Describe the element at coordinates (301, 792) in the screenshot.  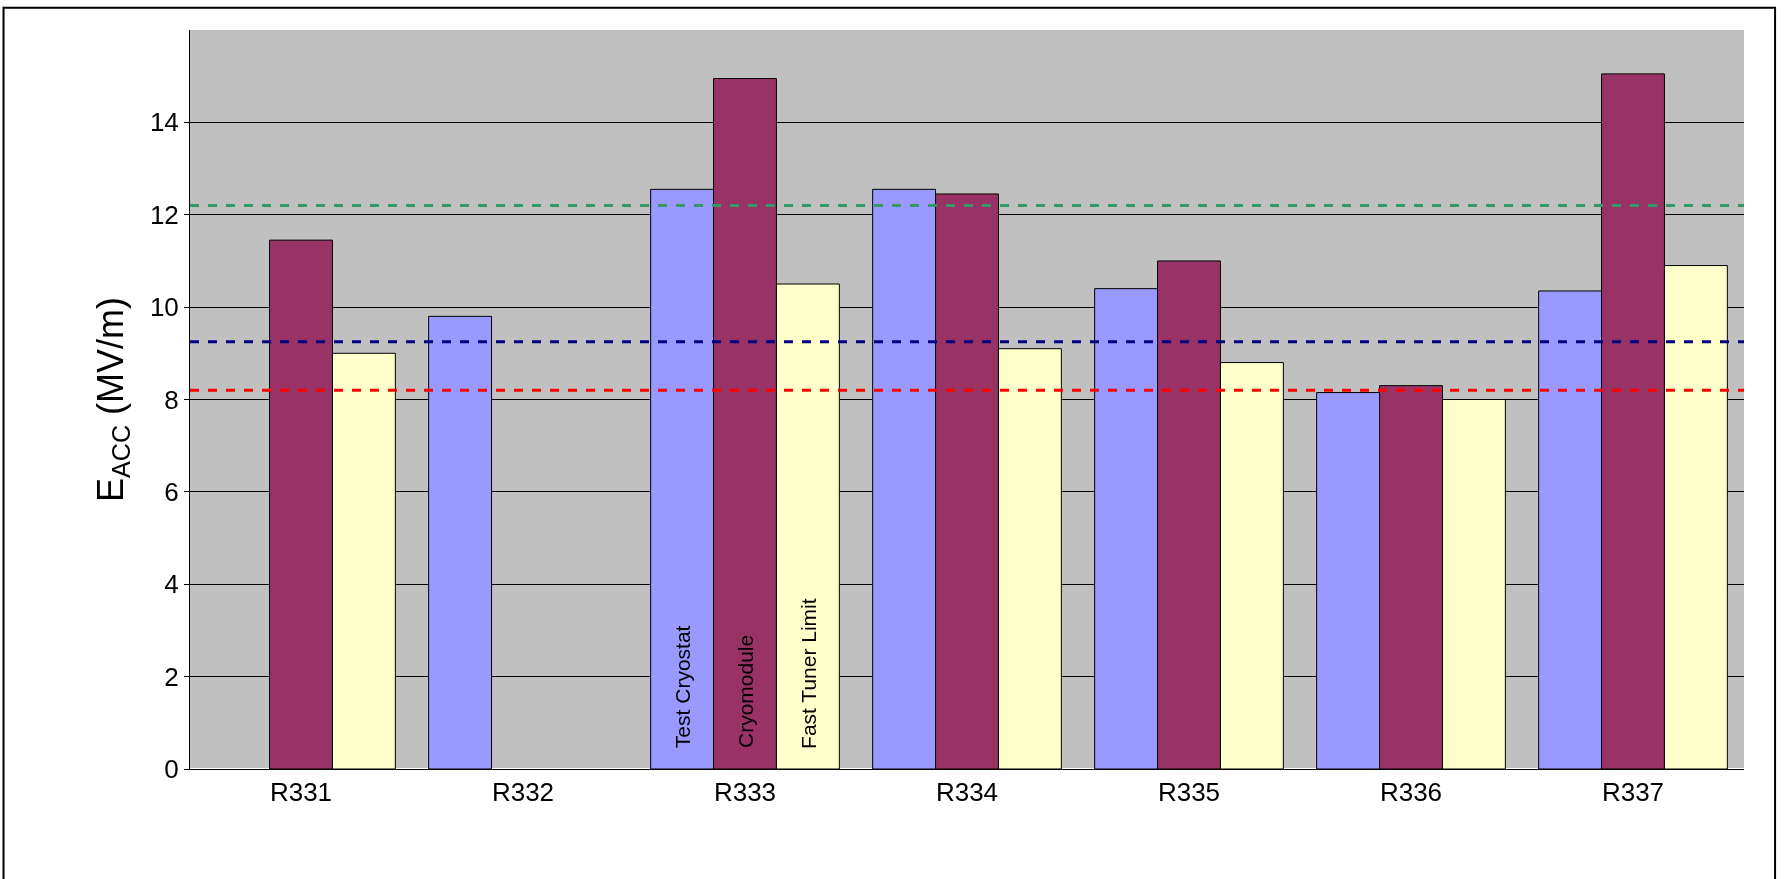
I see `x-tick-label: R331` at that location.